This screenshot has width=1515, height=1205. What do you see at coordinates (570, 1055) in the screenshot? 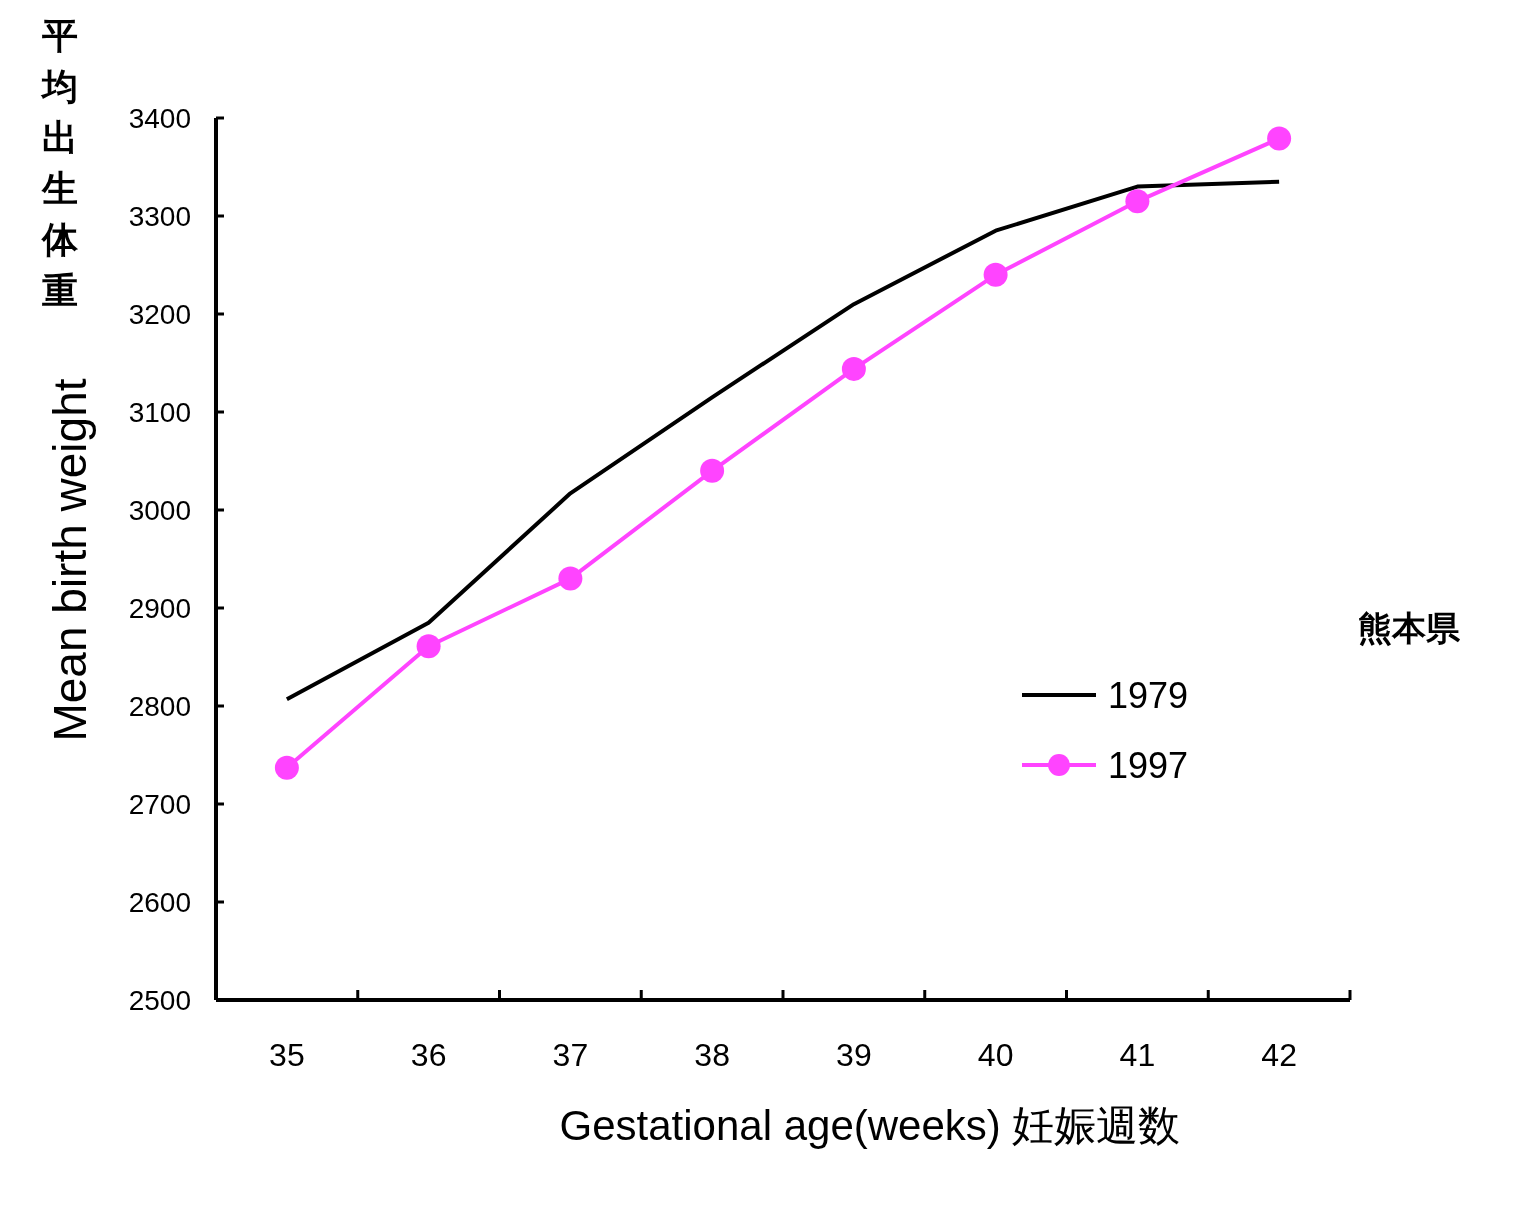
I see `x-tick-label: 37` at bounding box center [570, 1055].